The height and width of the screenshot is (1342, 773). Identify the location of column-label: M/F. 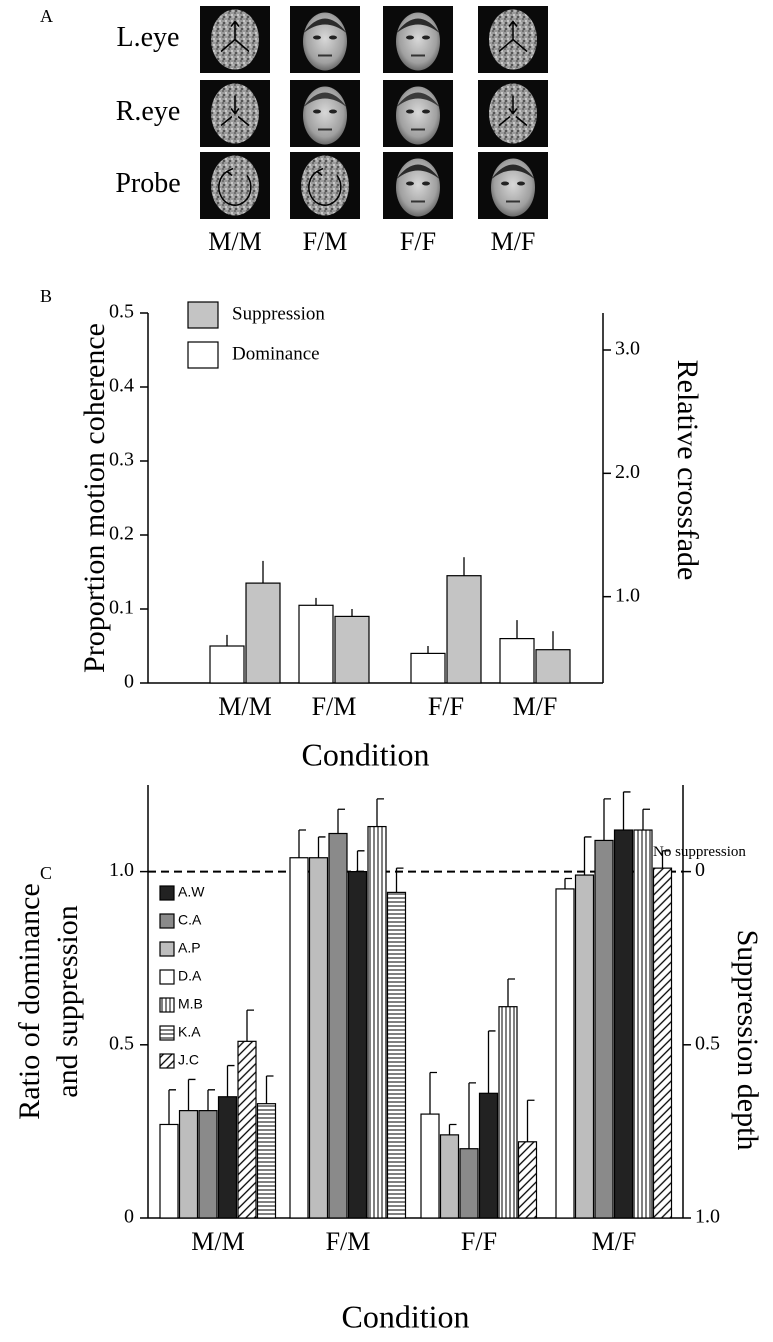
(513, 241).